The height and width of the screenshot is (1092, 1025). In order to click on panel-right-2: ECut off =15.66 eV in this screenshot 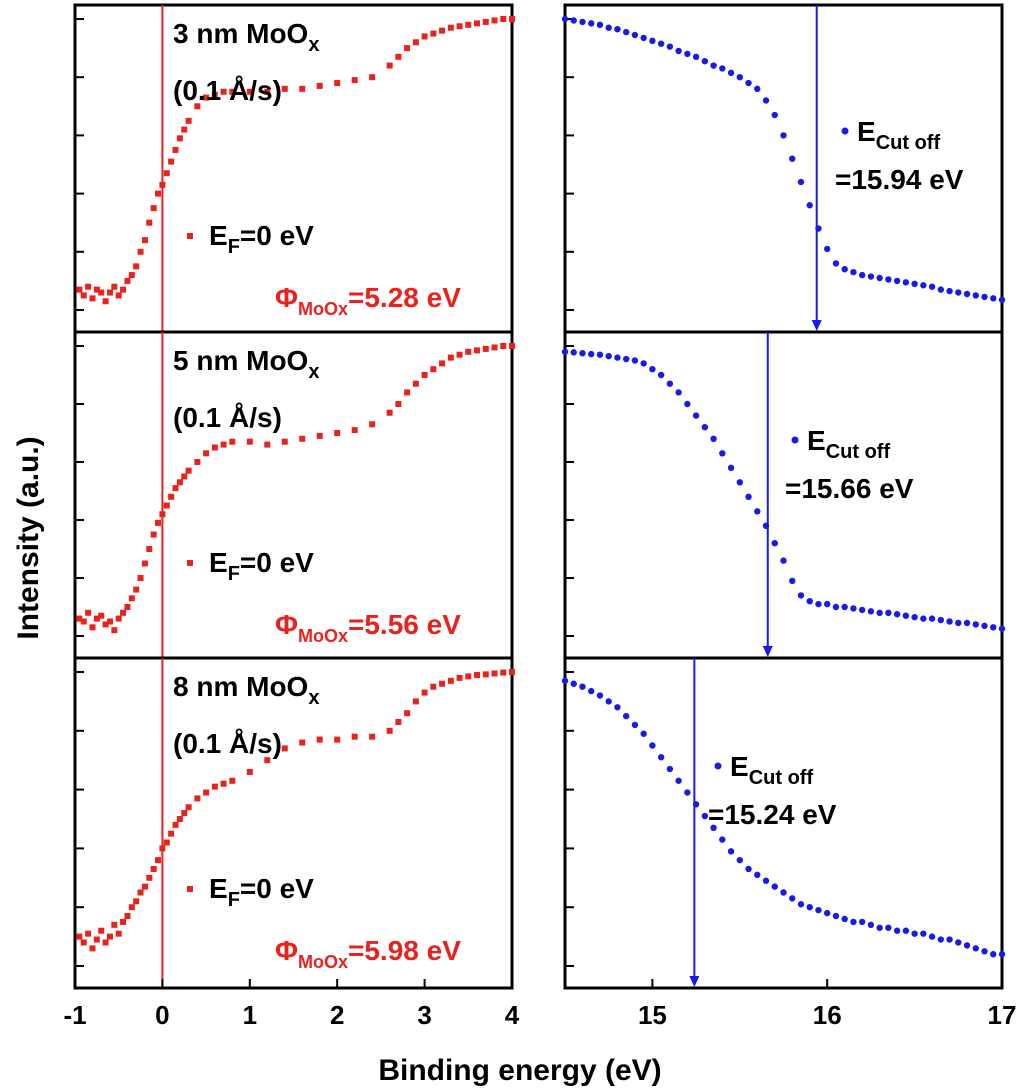, I will do `click(783, 495)`.